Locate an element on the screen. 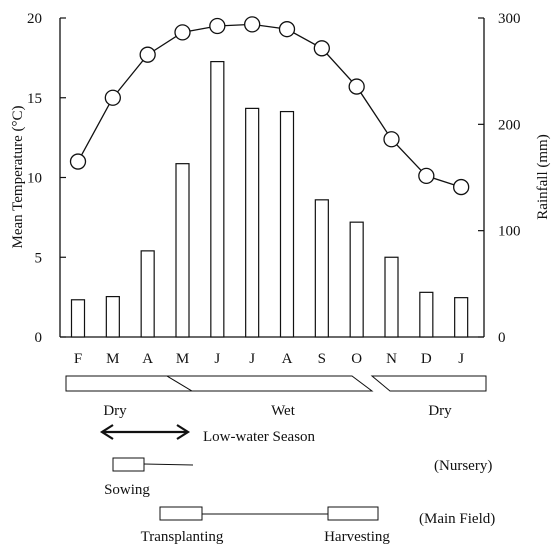 This screenshot has height=545, width=551. nursery-line is located at coordinates (168, 464).